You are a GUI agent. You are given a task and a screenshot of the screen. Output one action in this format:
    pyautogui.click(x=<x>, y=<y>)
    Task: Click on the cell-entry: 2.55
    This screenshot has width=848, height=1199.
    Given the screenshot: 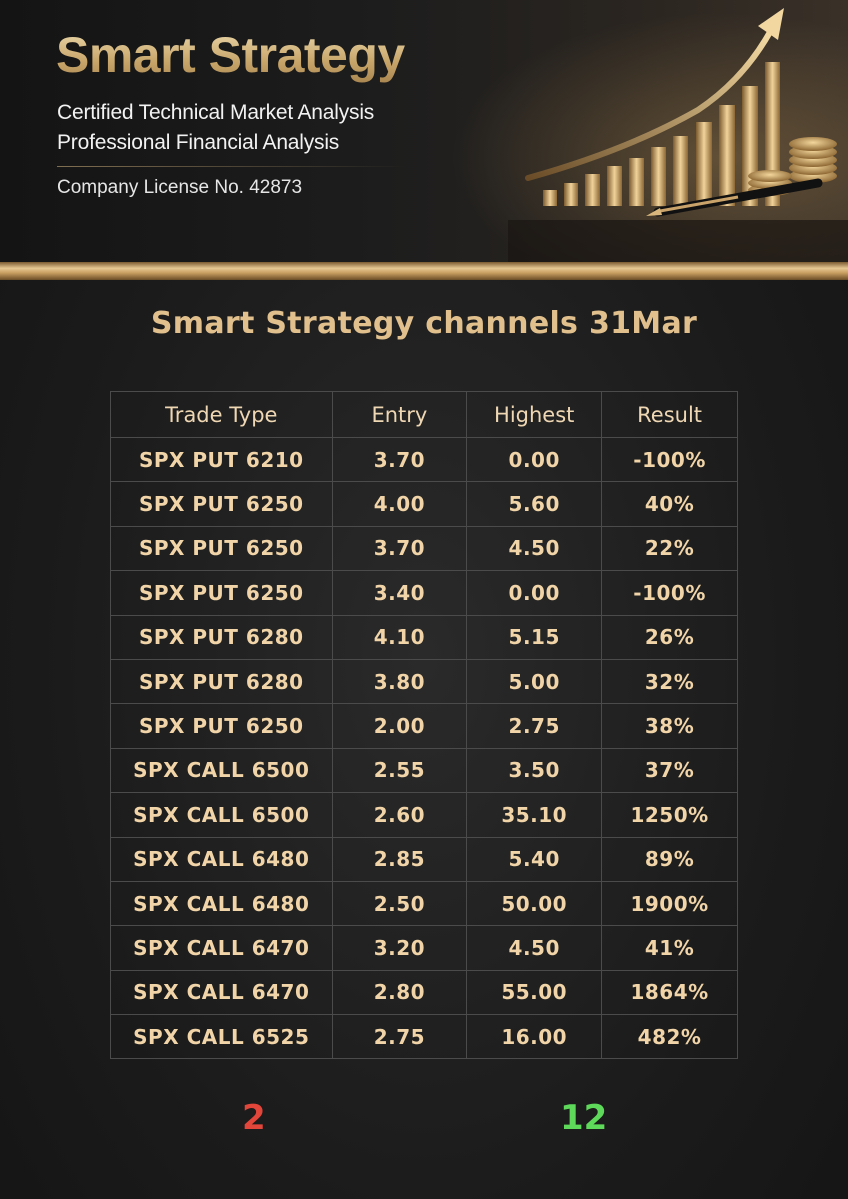 What is the action you would take?
    pyautogui.click(x=399, y=770)
    